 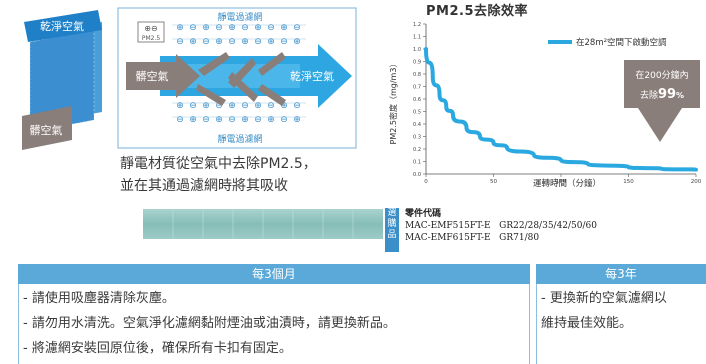 I want to click on parts-row: MAC-EMF515FT-E GR22/28/35/42/50/60, so click(x=501, y=226).